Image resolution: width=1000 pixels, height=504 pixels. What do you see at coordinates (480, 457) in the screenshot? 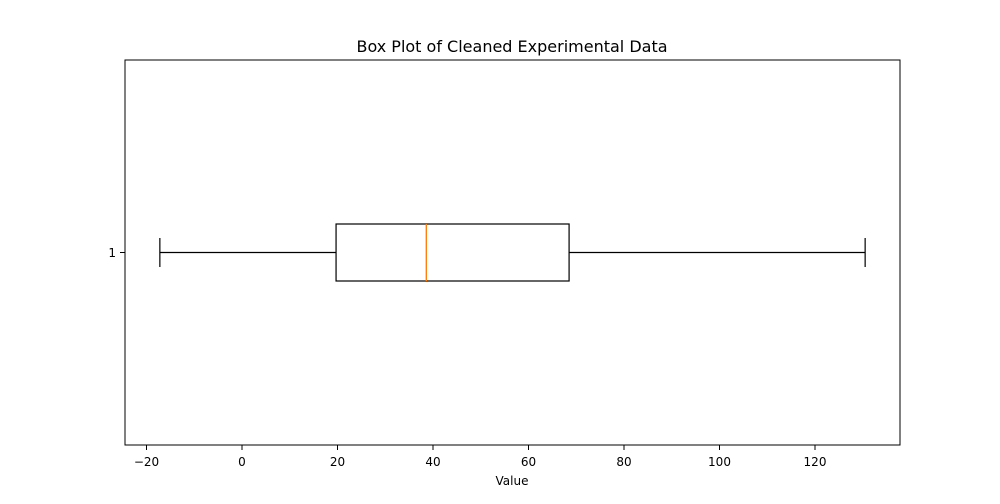
I see `x-axis: −20 0 20 40 60 80 100 120` at bounding box center [480, 457].